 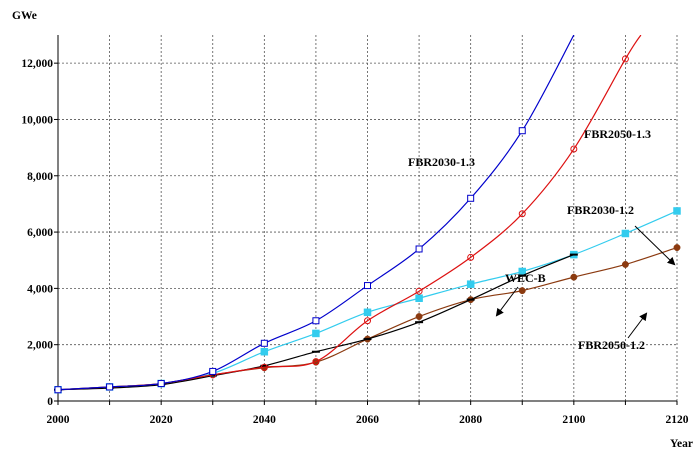 I want to click on series-label-wec-b: WEC-B, so click(x=525, y=278).